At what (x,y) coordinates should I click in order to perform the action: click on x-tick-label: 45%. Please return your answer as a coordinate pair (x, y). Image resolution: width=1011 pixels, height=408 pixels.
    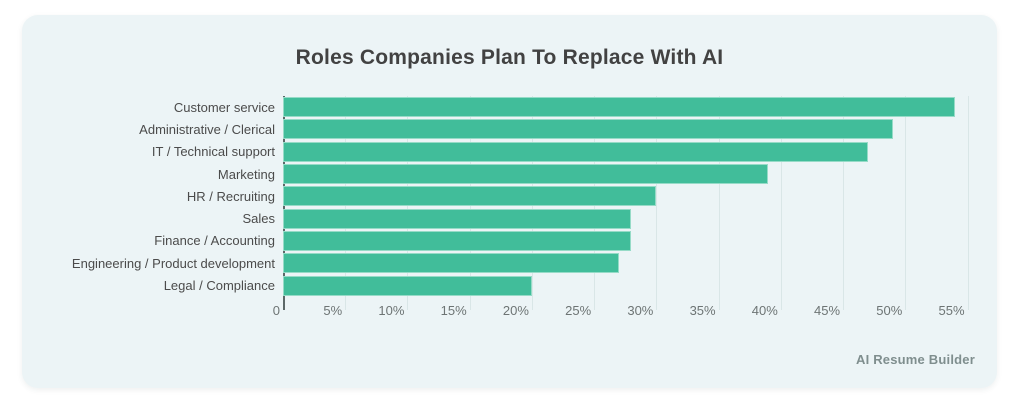
    Looking at the image, I should click on (827, 310).